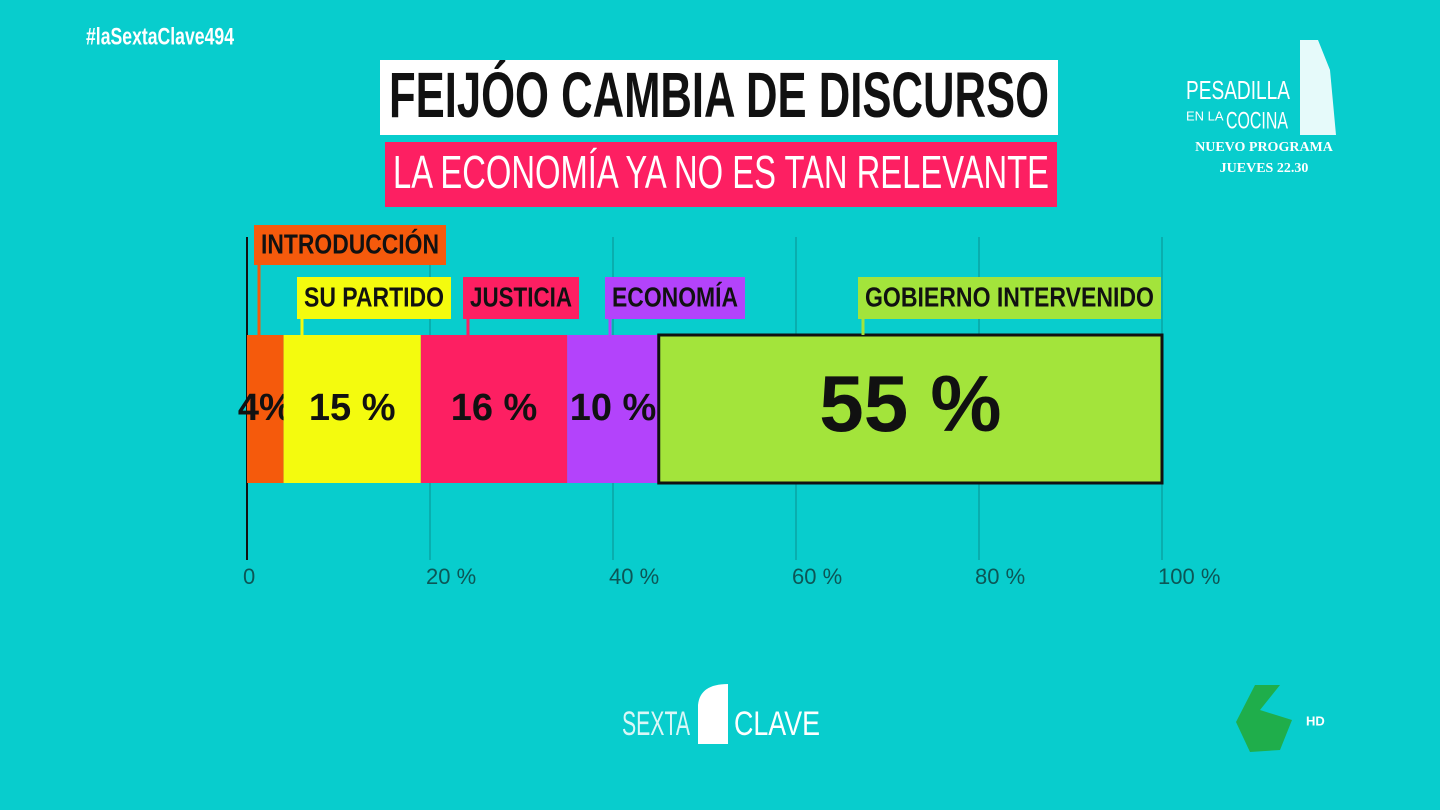 Image resolution: width=1440 pixels, height=810 pixels. Describe the element at coordinates (719, 95) in the screenshot. I see `chart-title: FEIJÓO CAMBIA DE DISCURSO` at that location.